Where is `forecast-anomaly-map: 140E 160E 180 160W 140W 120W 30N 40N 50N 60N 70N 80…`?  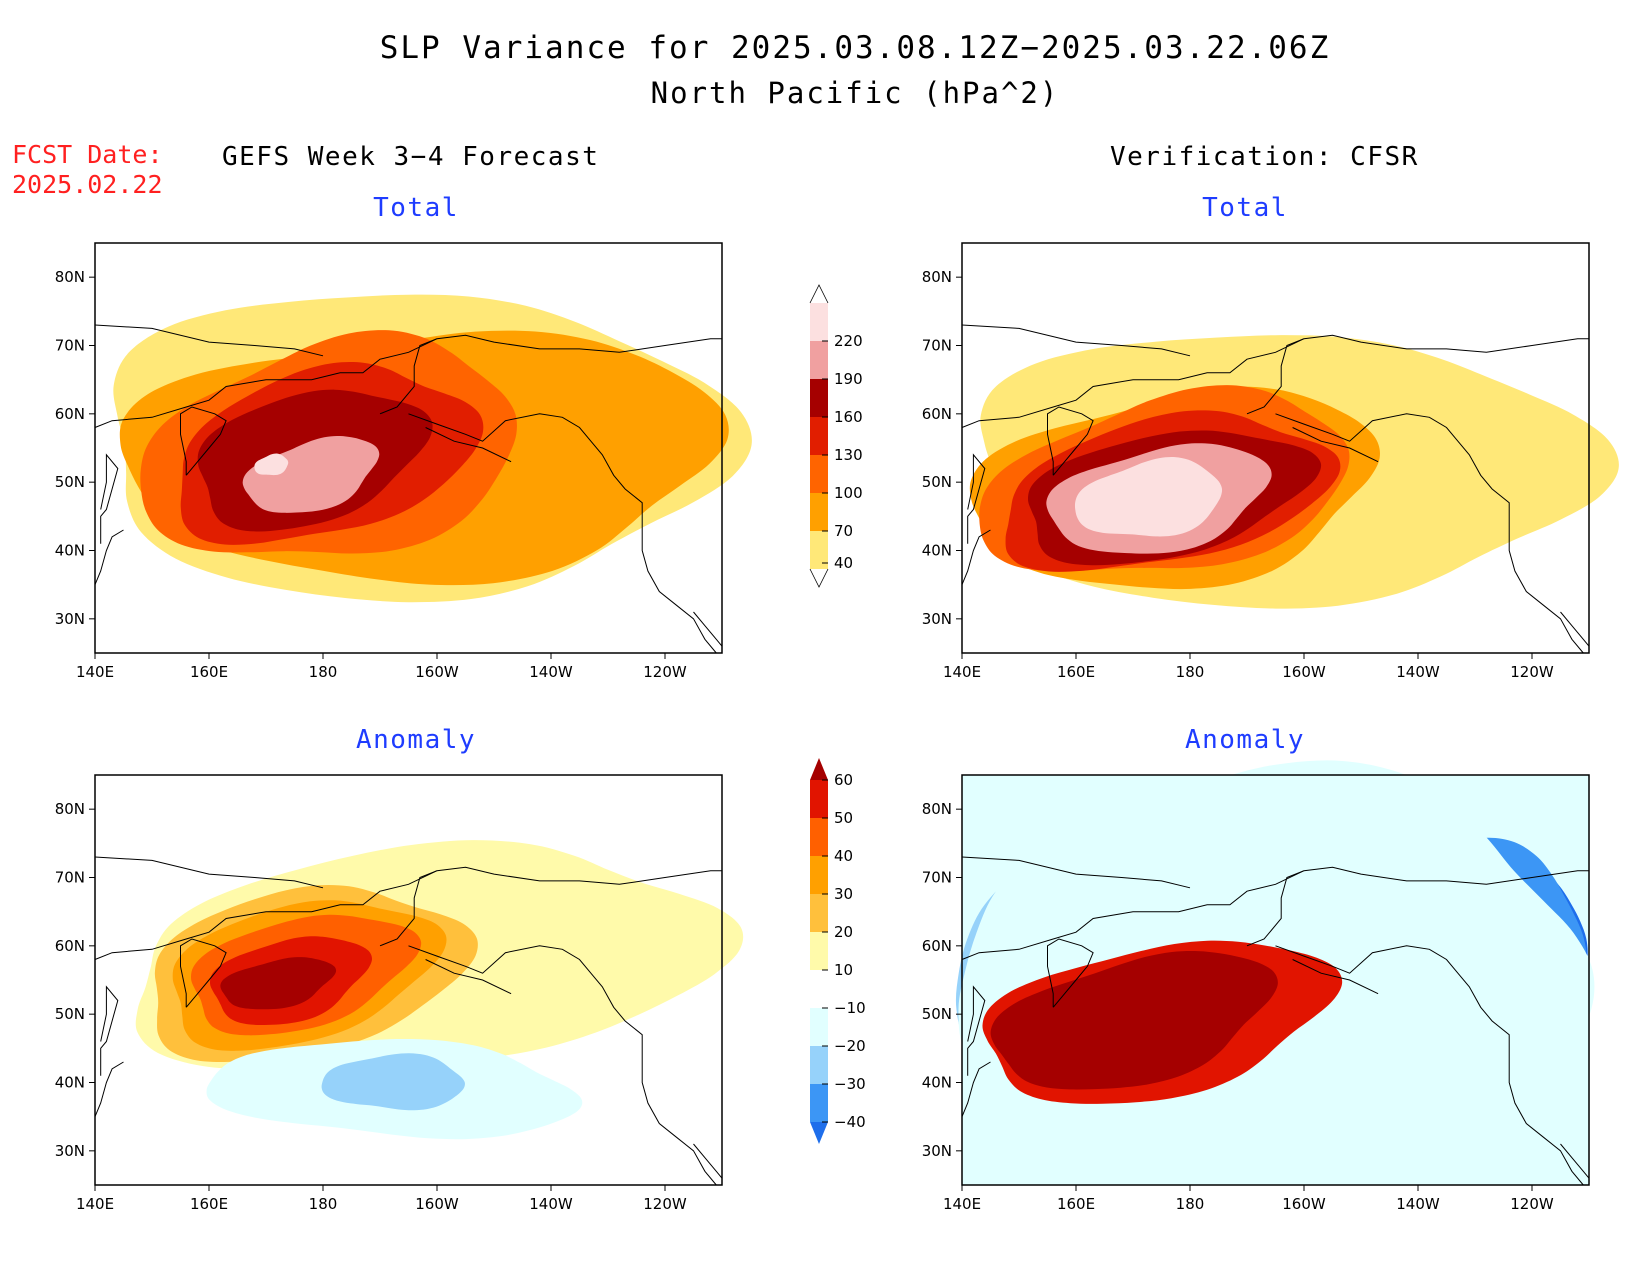 forecast-anomaly-map: 140E 160E 180 160W 140W 120W 30N 40N 50N 60N 70N 80… is located at coordinates (399, 993).